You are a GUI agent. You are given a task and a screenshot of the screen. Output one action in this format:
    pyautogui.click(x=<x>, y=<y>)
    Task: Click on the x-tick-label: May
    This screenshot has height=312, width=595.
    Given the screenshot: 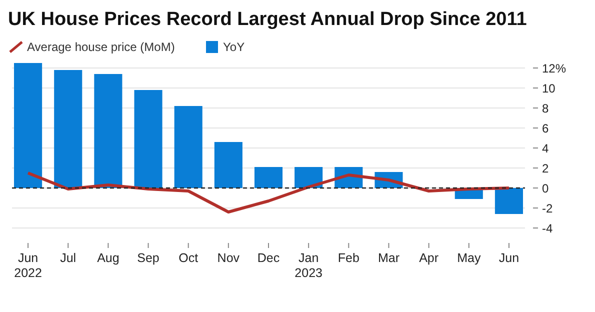 What is the action you would take?
    pyautogui.click(x=469, y=258)
    